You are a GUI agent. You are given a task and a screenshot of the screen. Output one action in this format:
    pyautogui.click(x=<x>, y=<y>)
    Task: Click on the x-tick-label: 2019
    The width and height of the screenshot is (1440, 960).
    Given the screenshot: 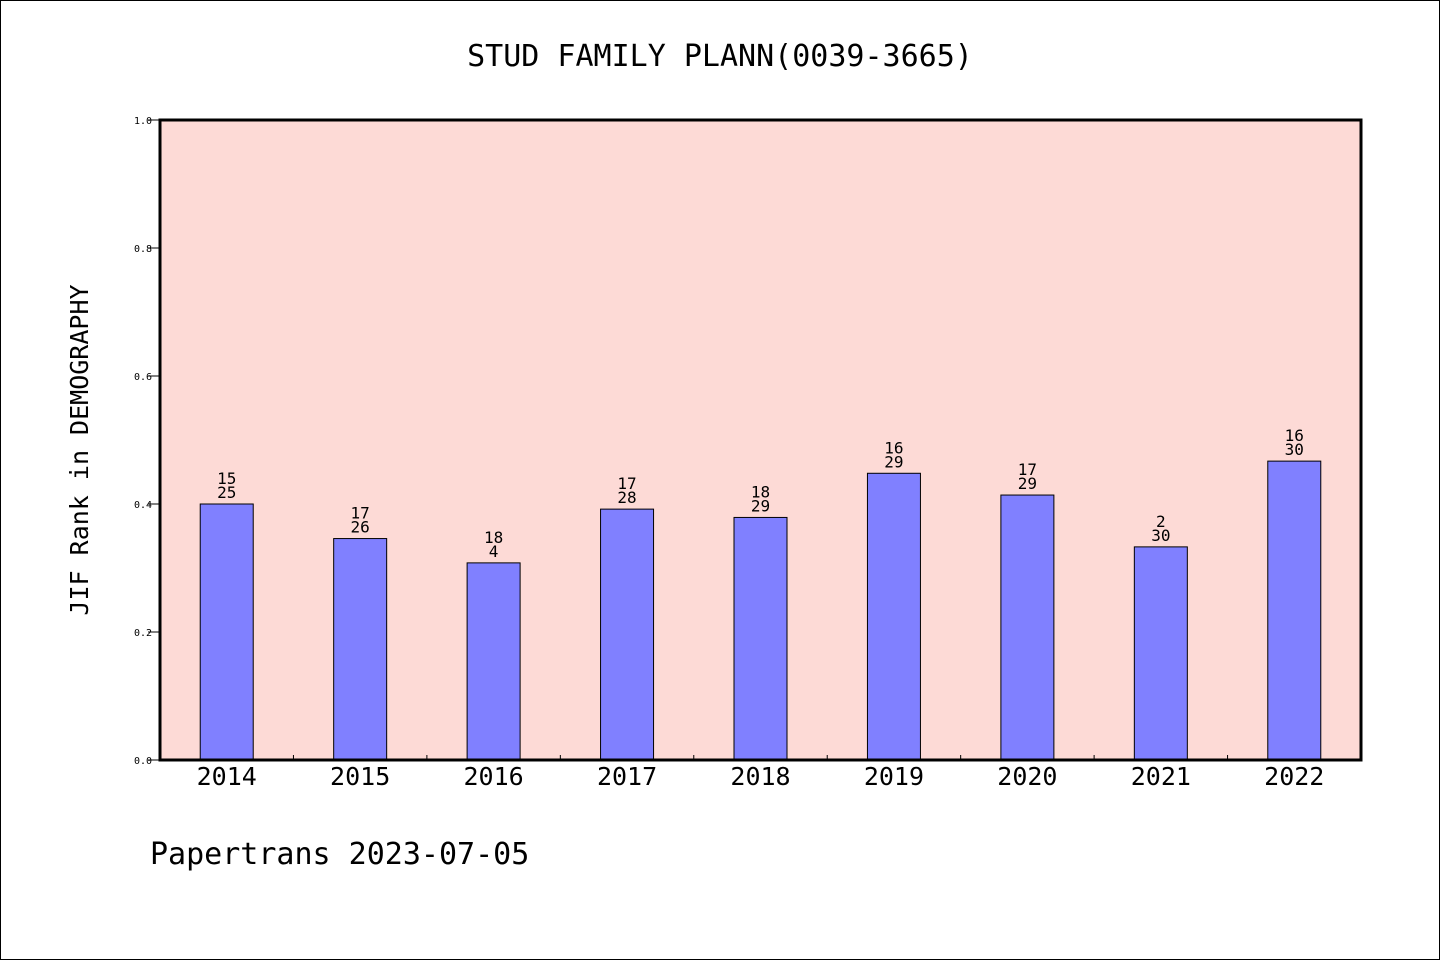 What is the action you would take?
    pyautogui.click(x=894, y=776)
    